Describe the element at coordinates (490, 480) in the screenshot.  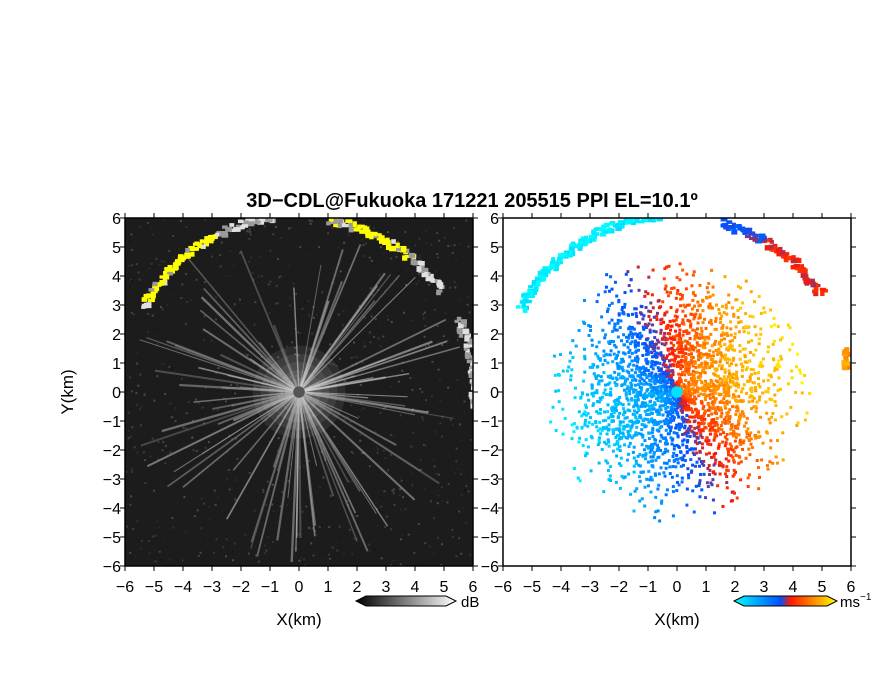
I see `y-tick-label: −3` at that location.